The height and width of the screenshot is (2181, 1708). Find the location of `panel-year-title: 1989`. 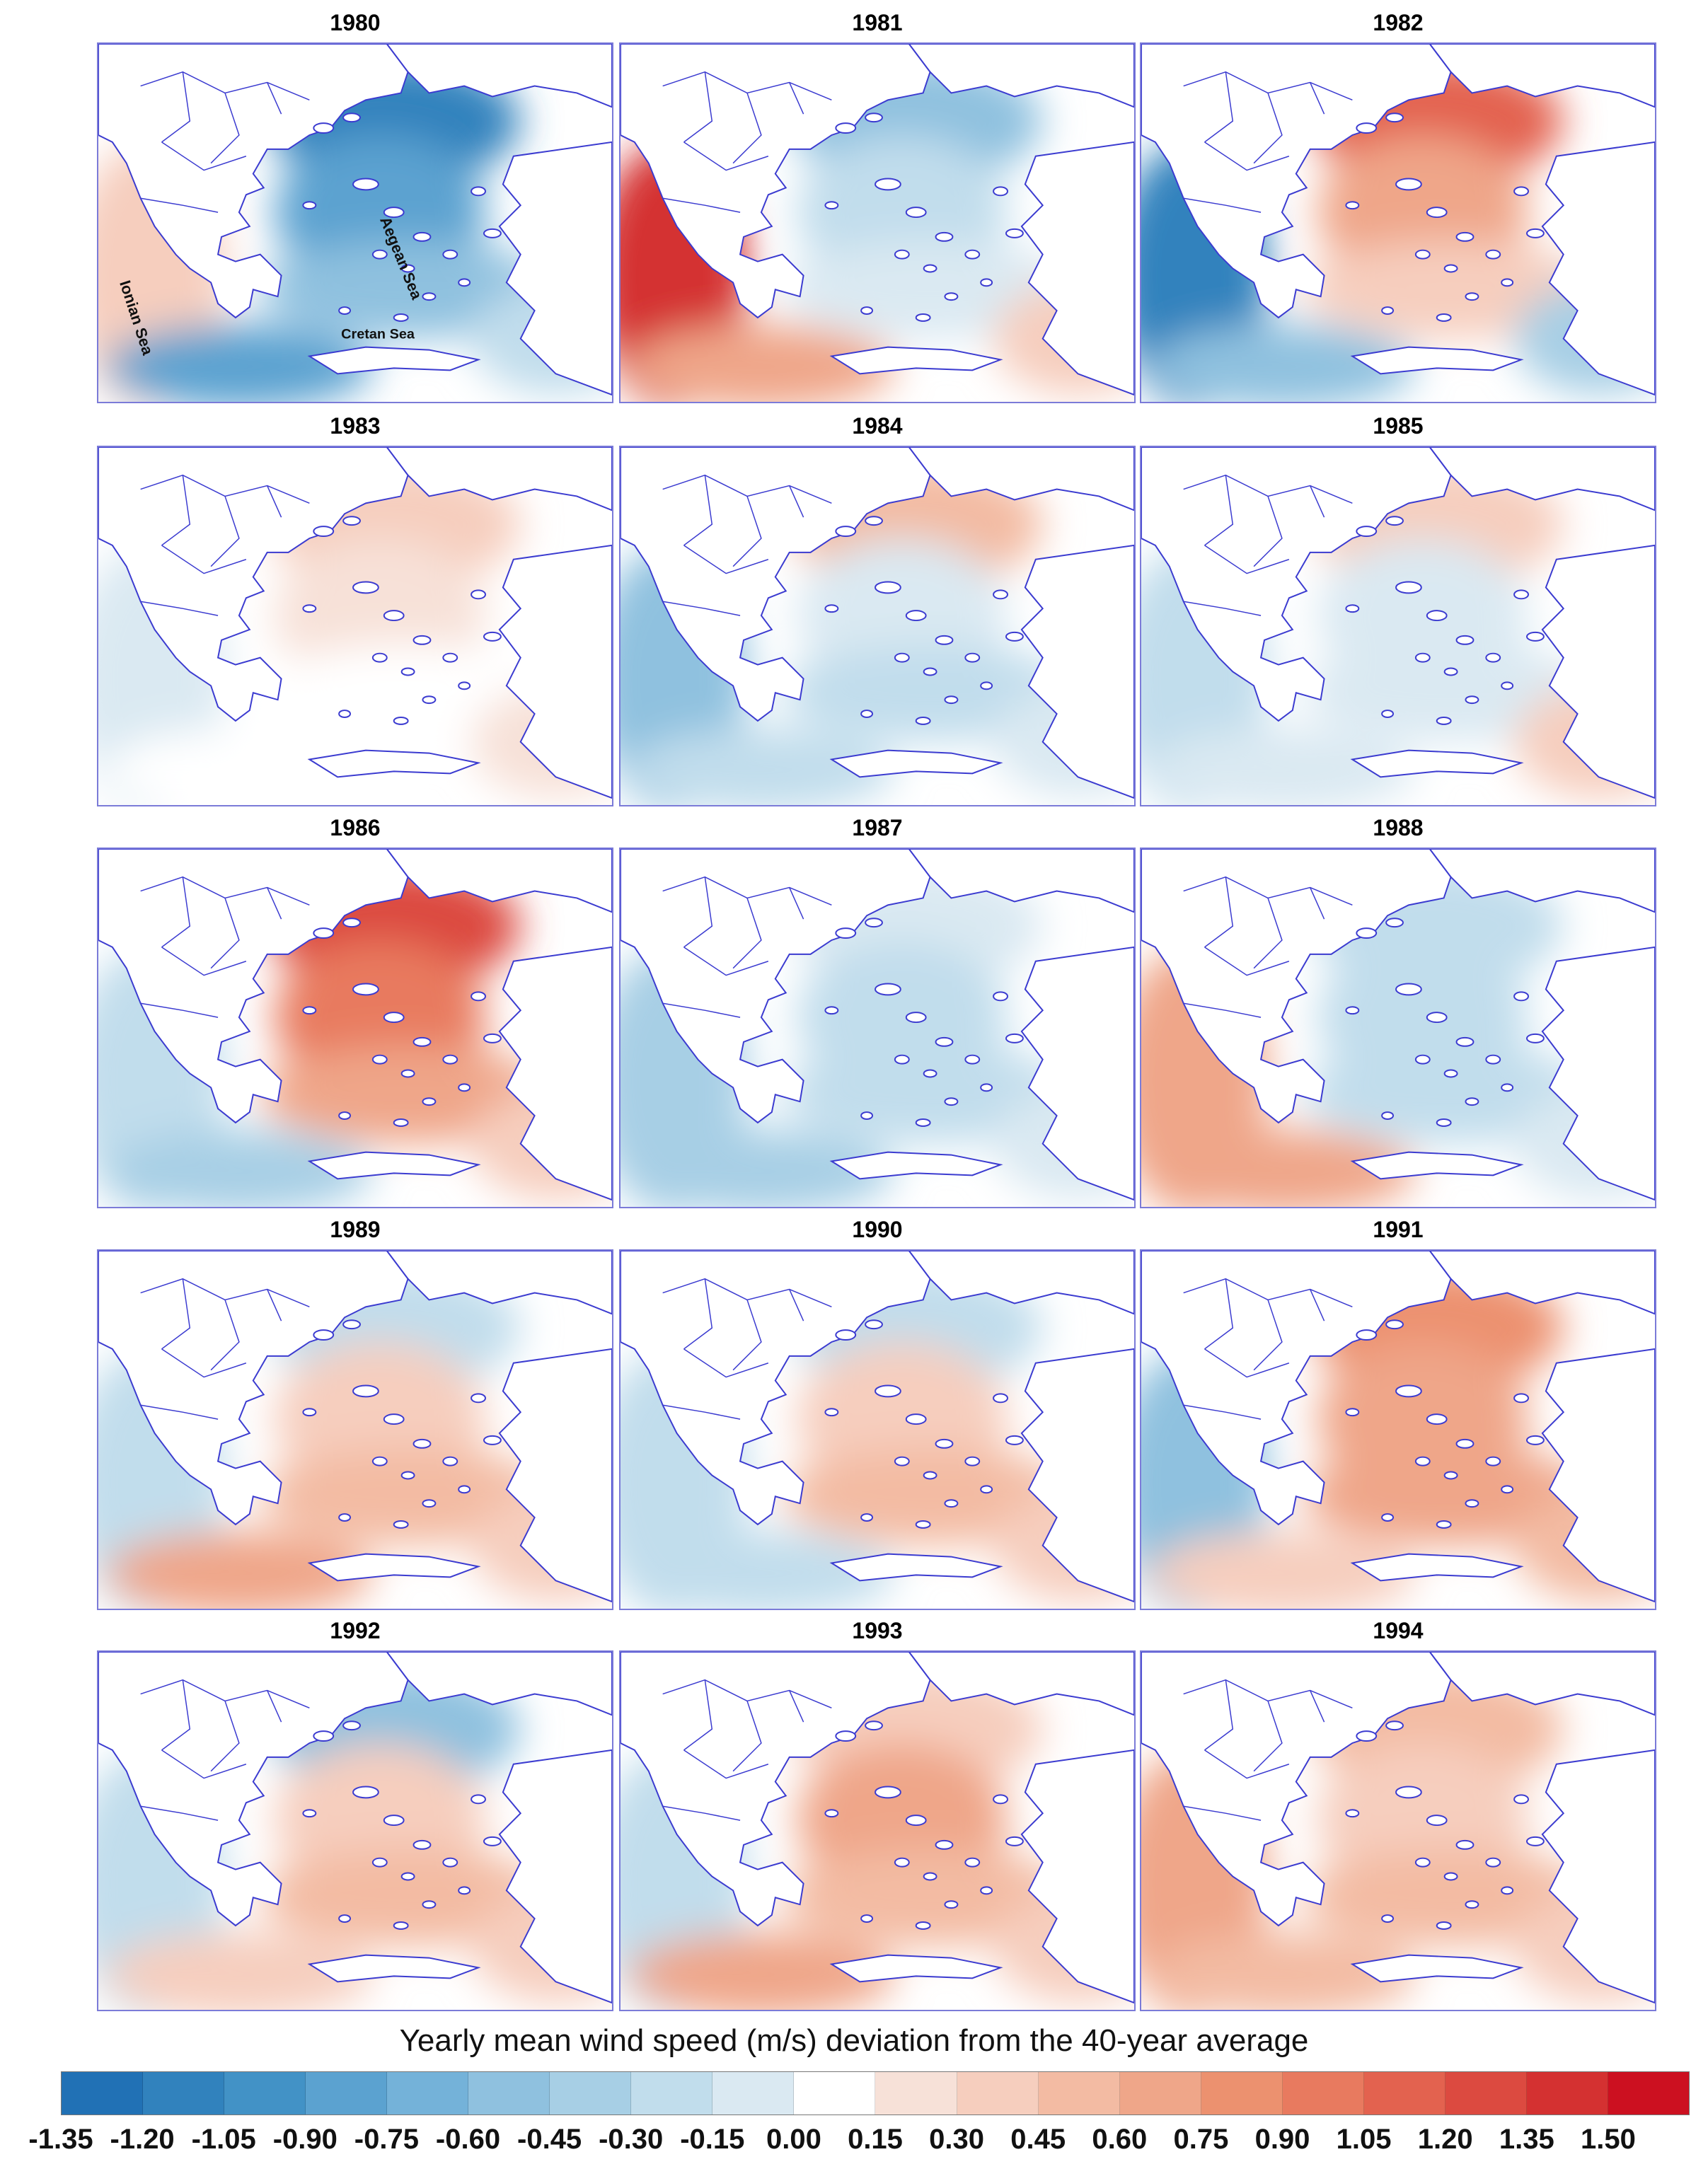

panel-year-title: 1989 is located at coordinates (355, 1229).